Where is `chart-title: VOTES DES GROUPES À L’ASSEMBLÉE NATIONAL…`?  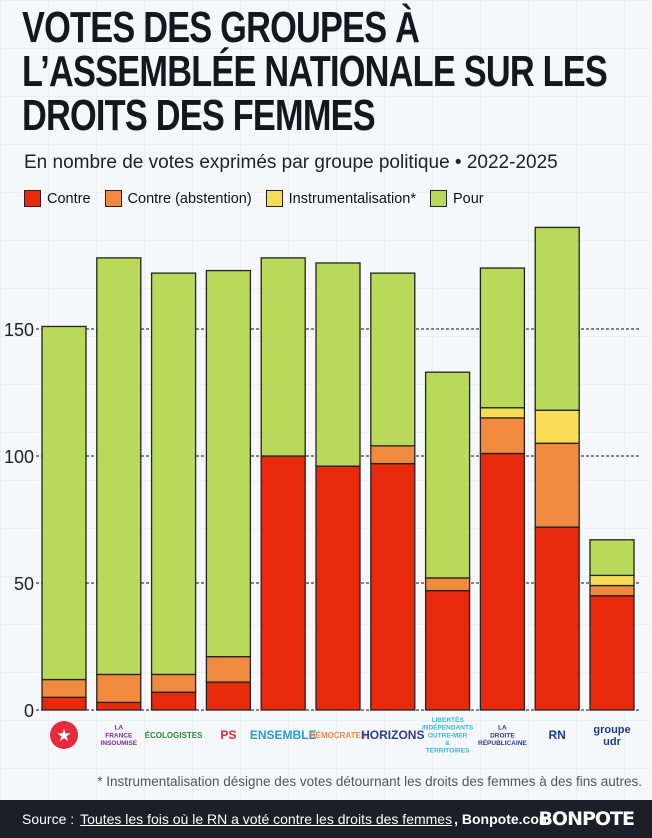
chart-title: VOTES DES GROUPES À L’ASSEMBLÉE NATIONAL… is located at coordinates (315, 71).